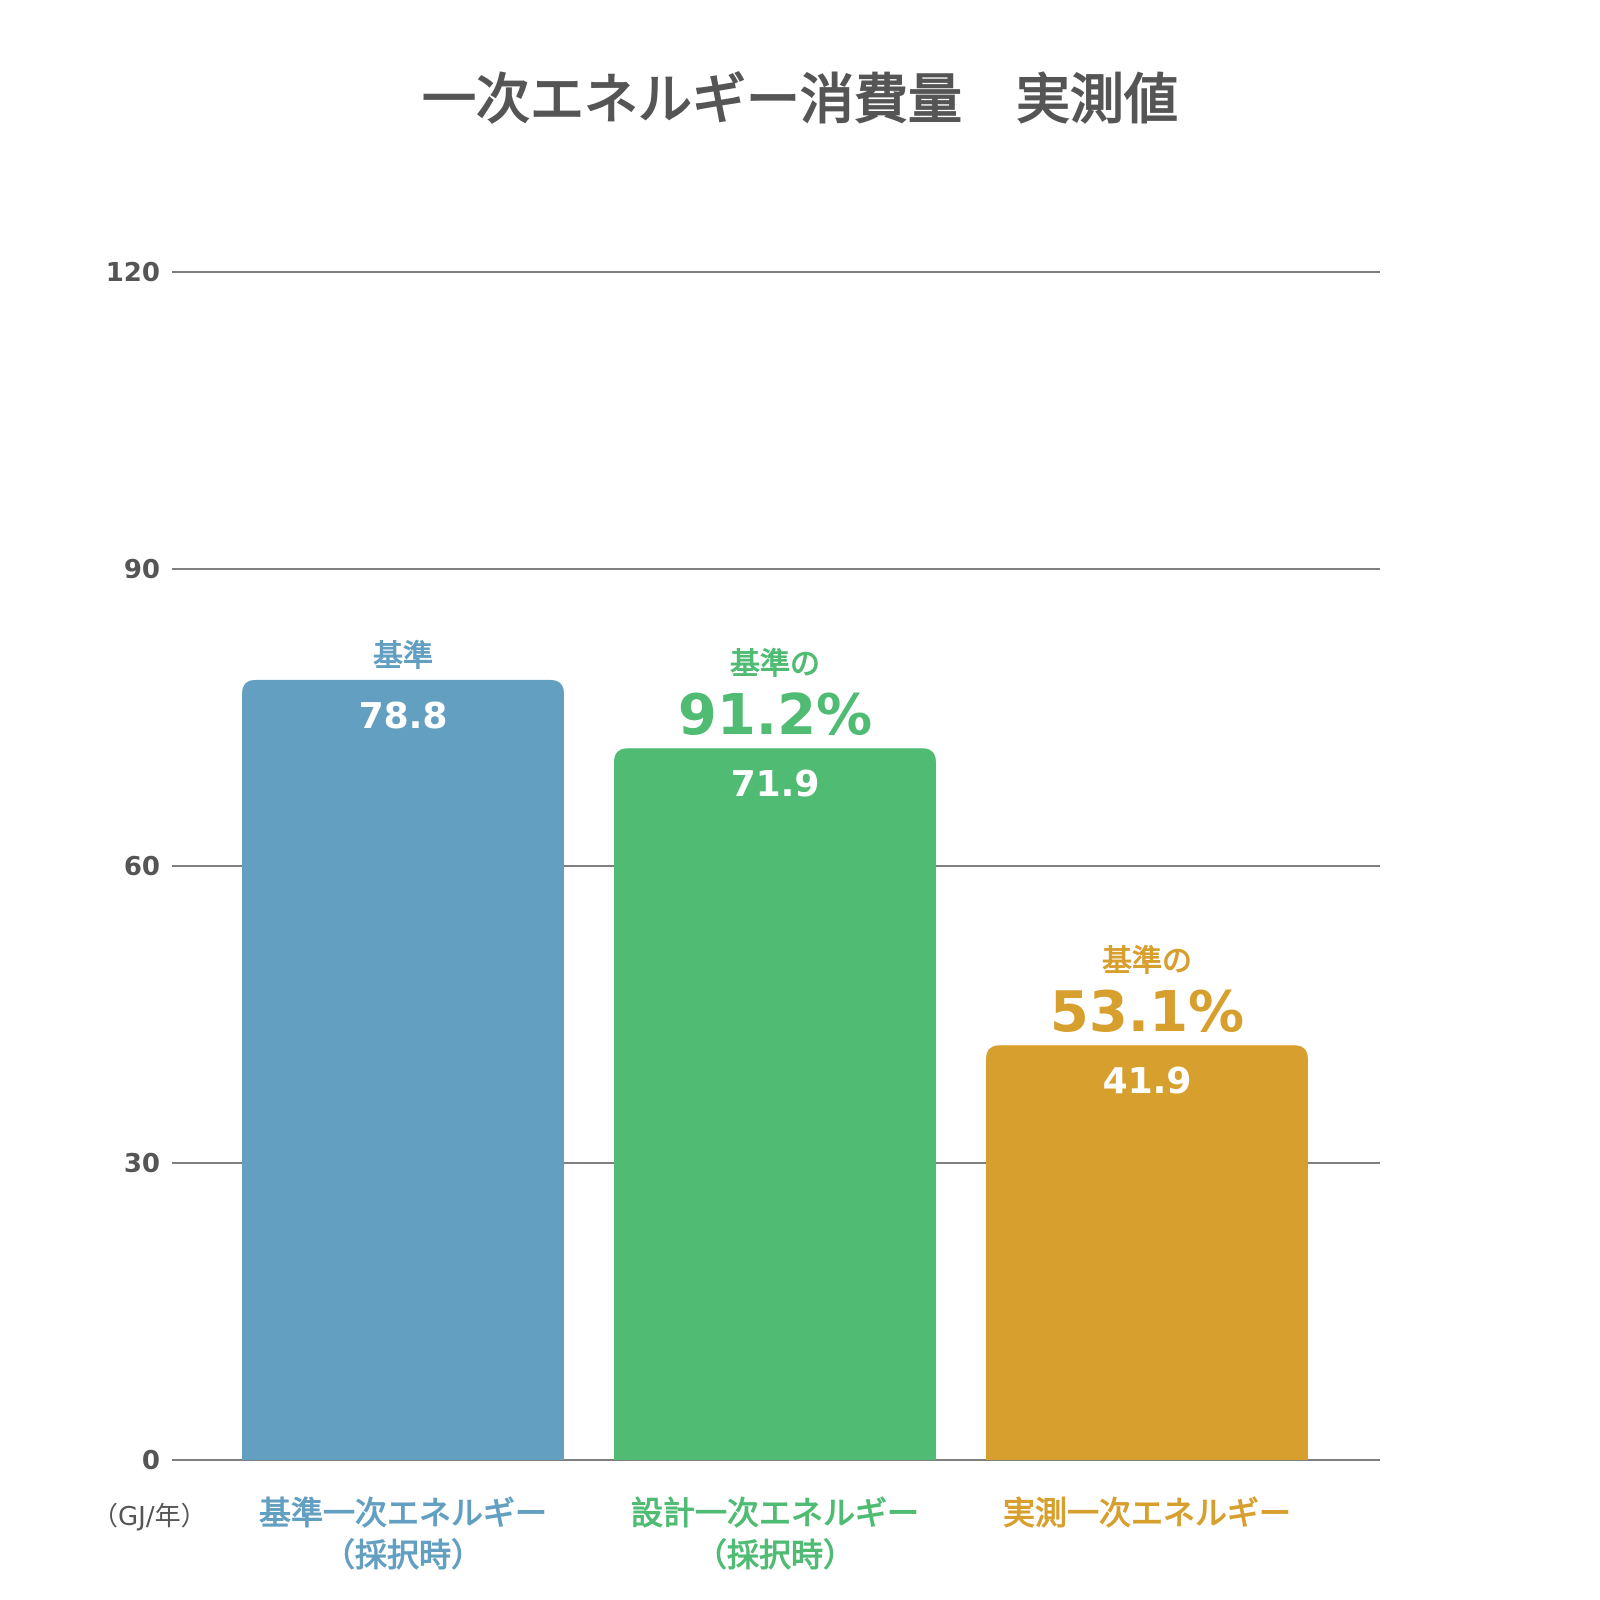 The width and height of the screenshot is (1600, 1600). I want to click on y-tick-label: 30, so click(142, 1164).